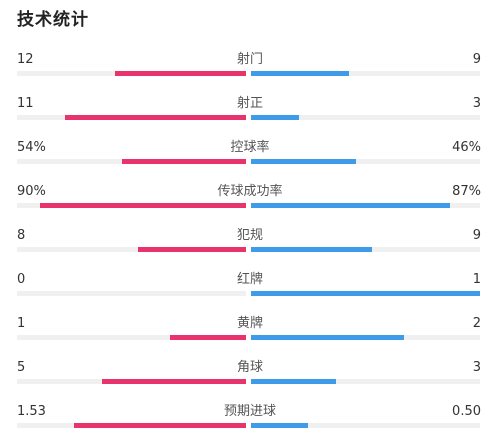  I want to click on page-title: 技术统计, so click(53, 20).